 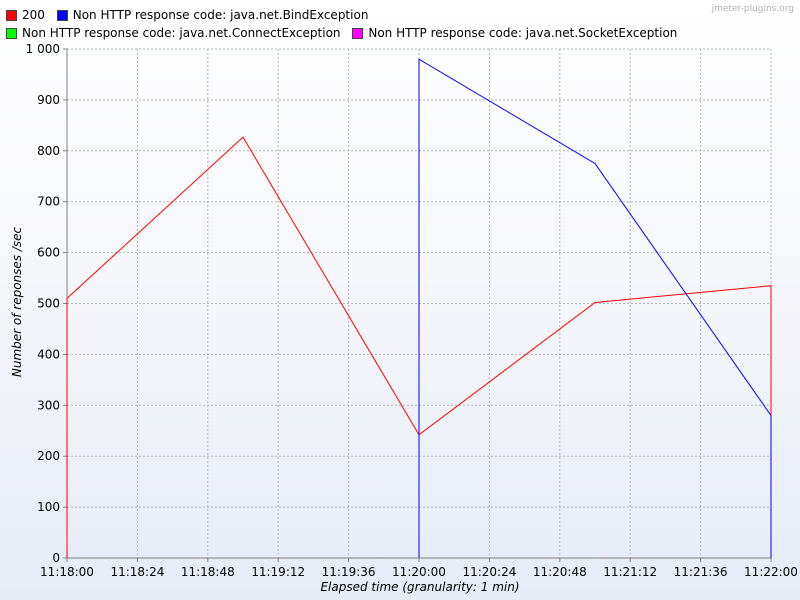 I want to click on y-tick-label: 0, so click(x=56, y=558).